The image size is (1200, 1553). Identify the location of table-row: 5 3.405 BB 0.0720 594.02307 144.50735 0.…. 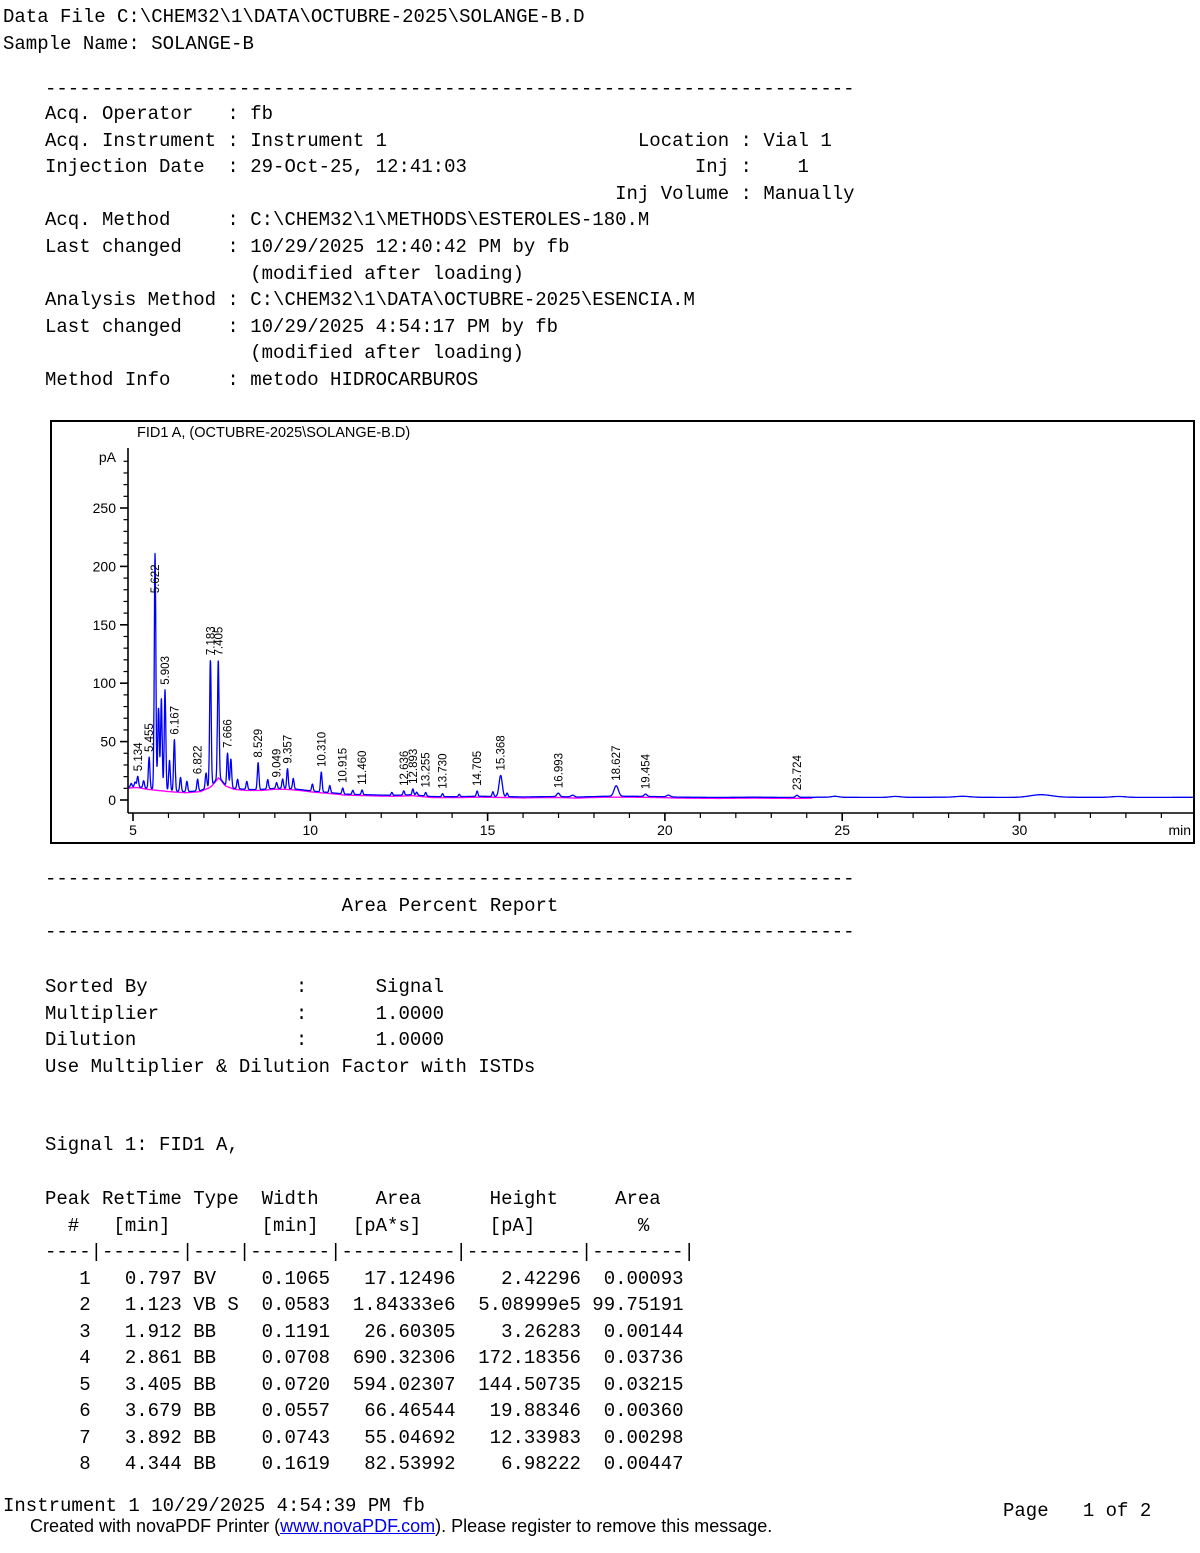
(364, 1384).